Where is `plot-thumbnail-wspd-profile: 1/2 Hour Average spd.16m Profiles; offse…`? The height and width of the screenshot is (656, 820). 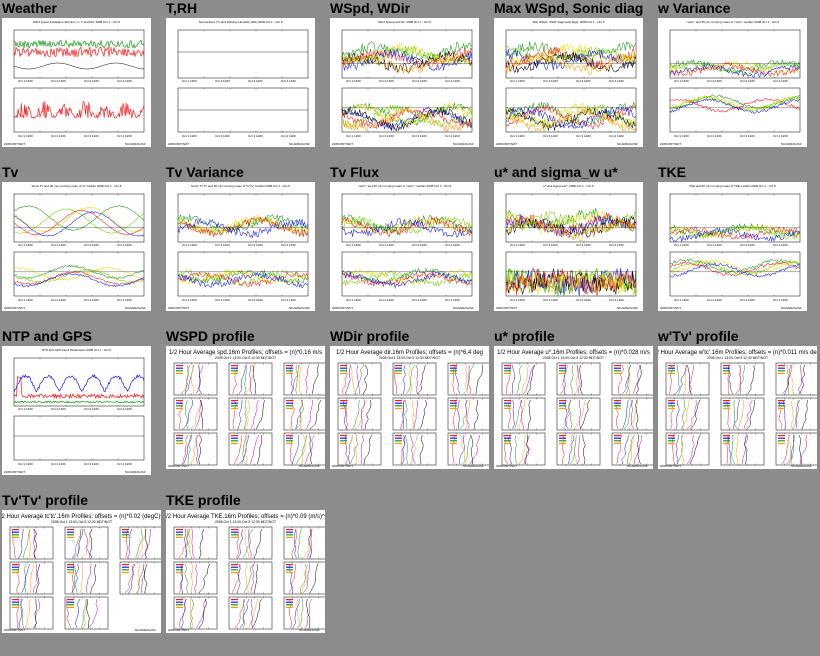 plot-thumbnail-wspd-profile: 1/2 Hour Average spd.16m Profiles; offse… is located at coordinates (245, 407).